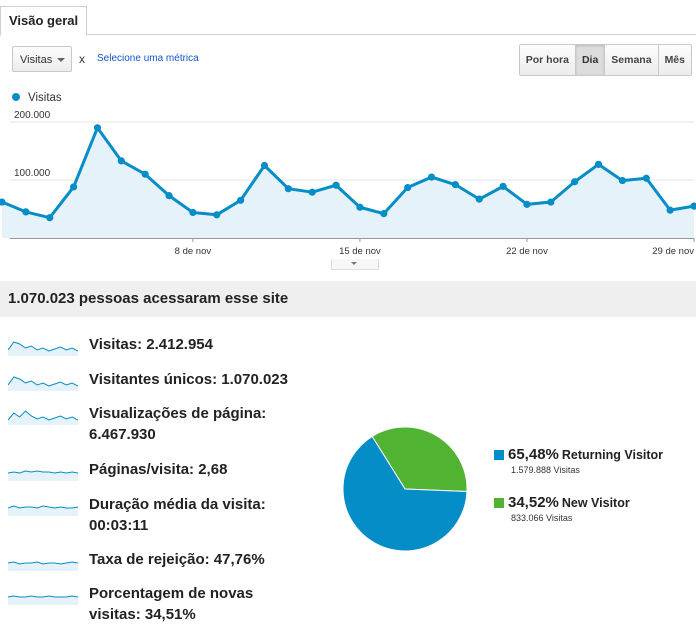 The image size is (696, 640). Describe the element at coordinates (44, 21) in the screenshot. I see `tab-overview: Visão geral` at that location.